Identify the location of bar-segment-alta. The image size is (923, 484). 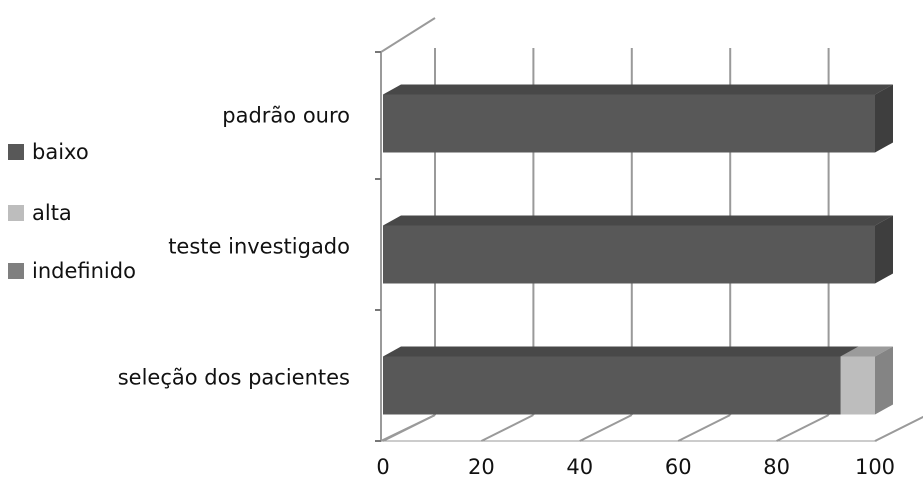
(866, 380).